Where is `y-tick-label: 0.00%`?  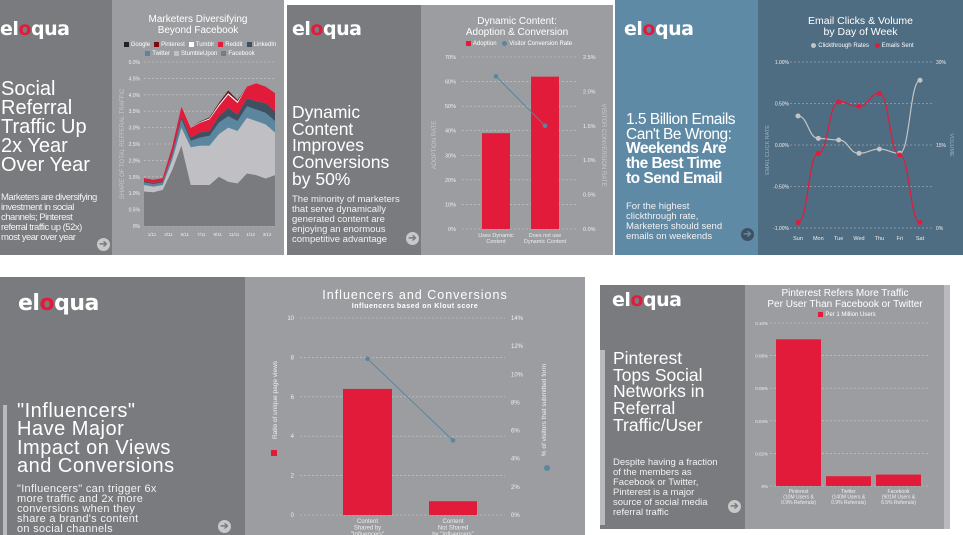 y-tick-label: 0.00% is located at coordinates (782, 146).